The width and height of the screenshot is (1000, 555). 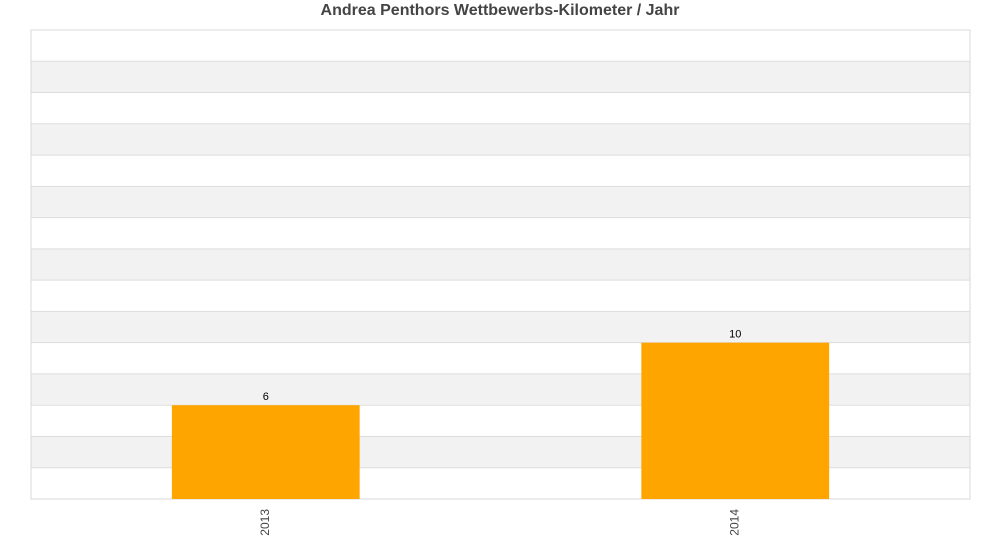 I want to click on value-label: 6, so click(x=266, y=397).